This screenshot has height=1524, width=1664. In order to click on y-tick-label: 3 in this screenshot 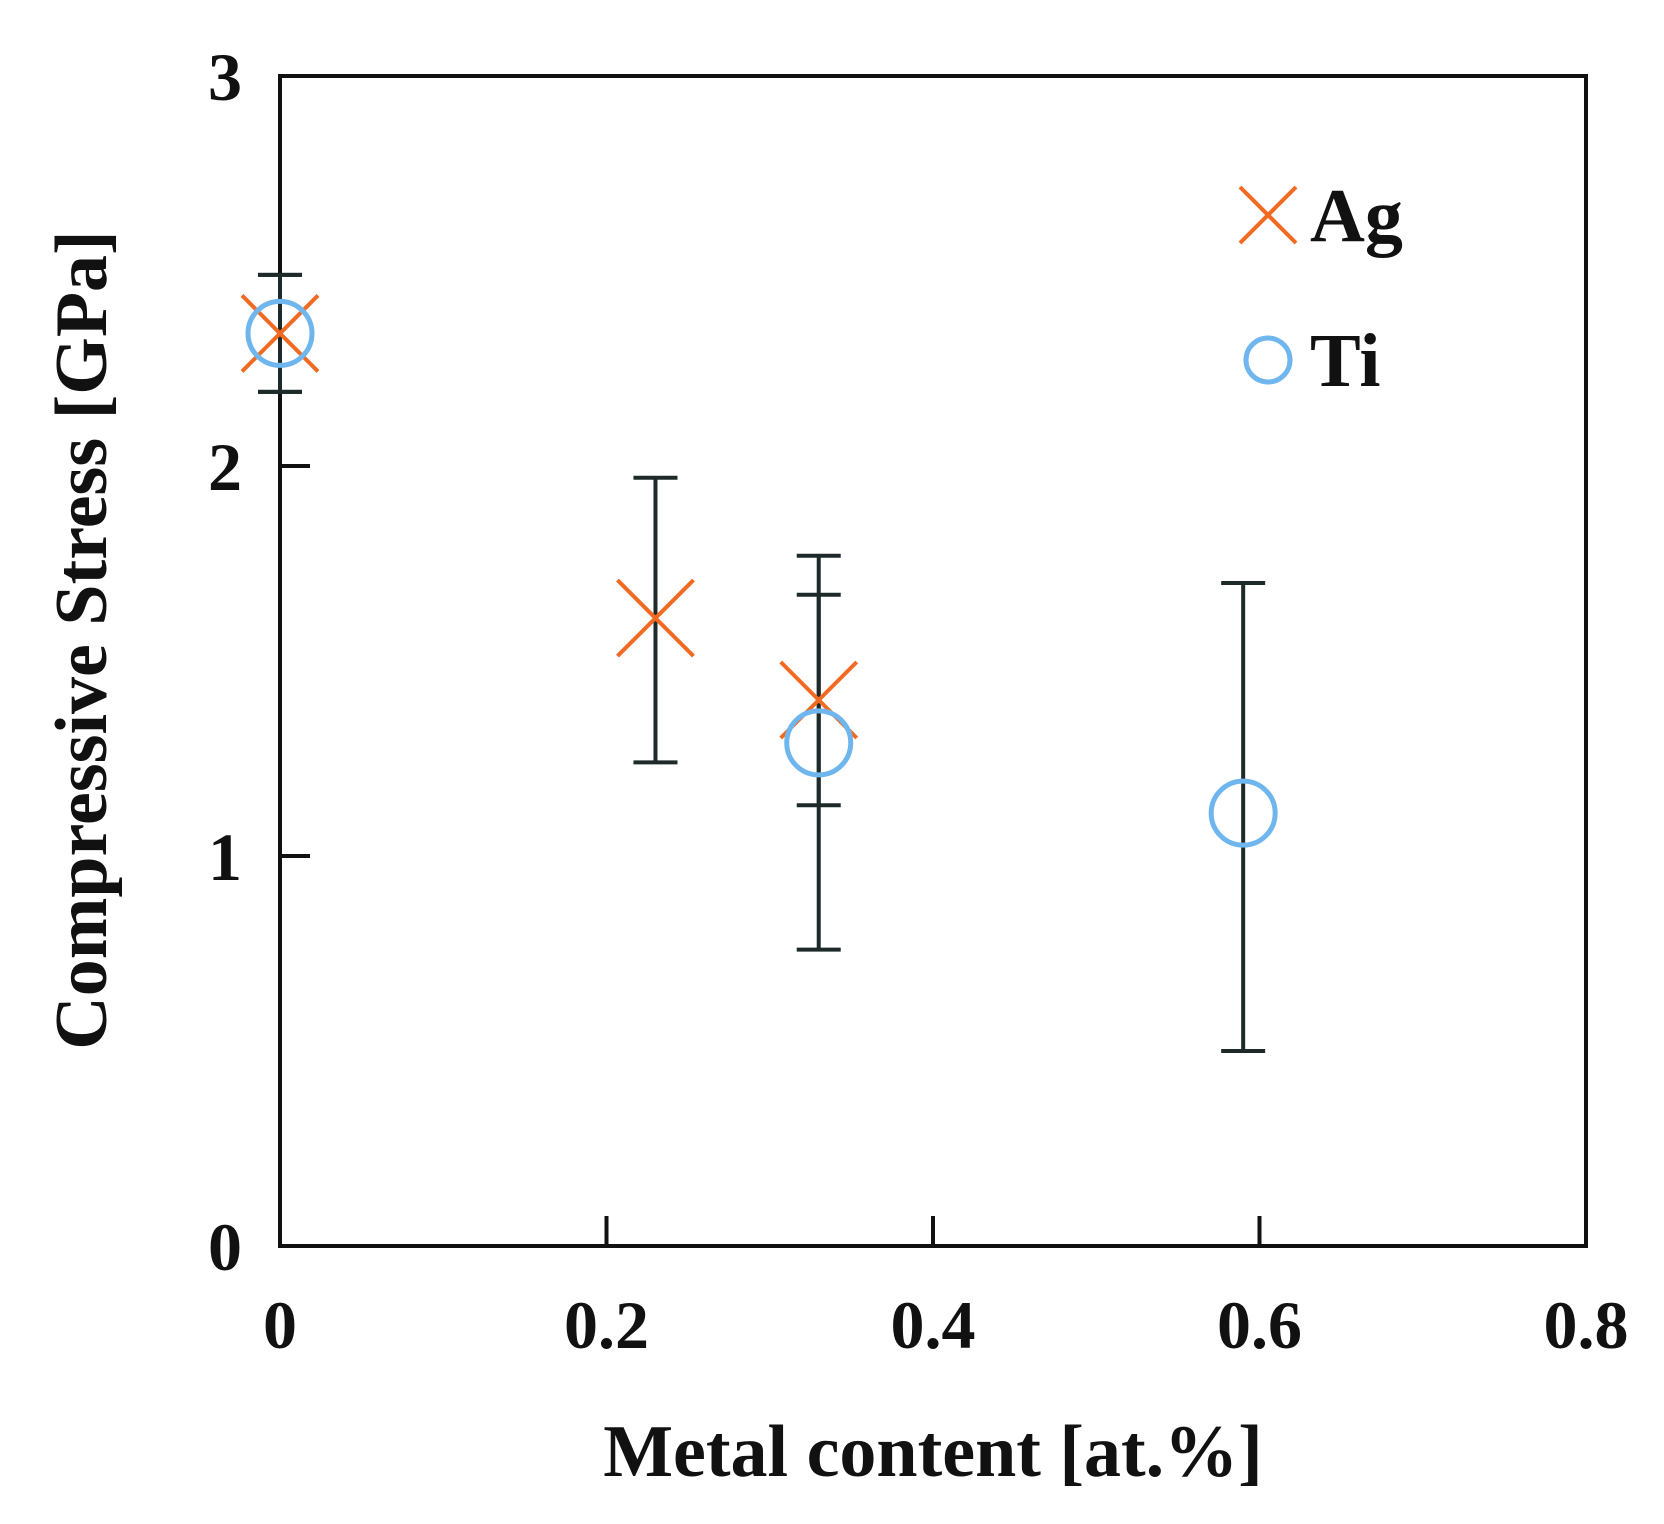, I will do `click(225, 77)`.